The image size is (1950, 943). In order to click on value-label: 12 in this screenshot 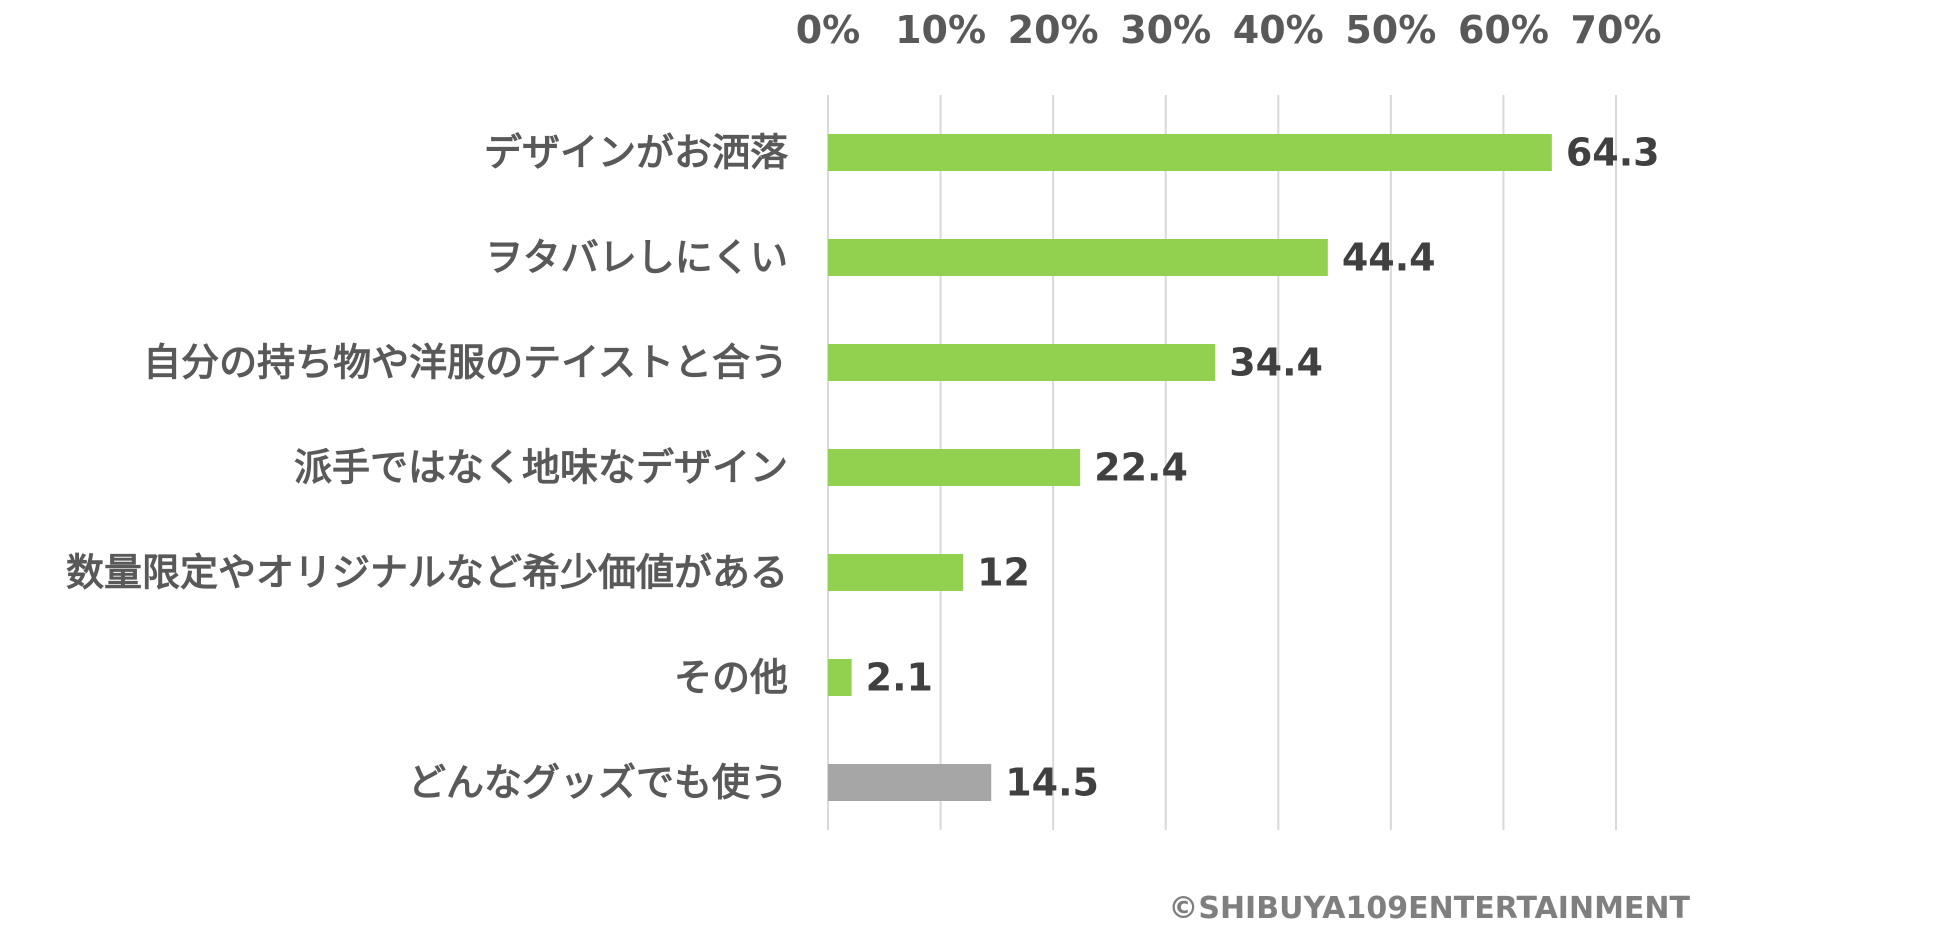, I will do `click(1003, 573)`.